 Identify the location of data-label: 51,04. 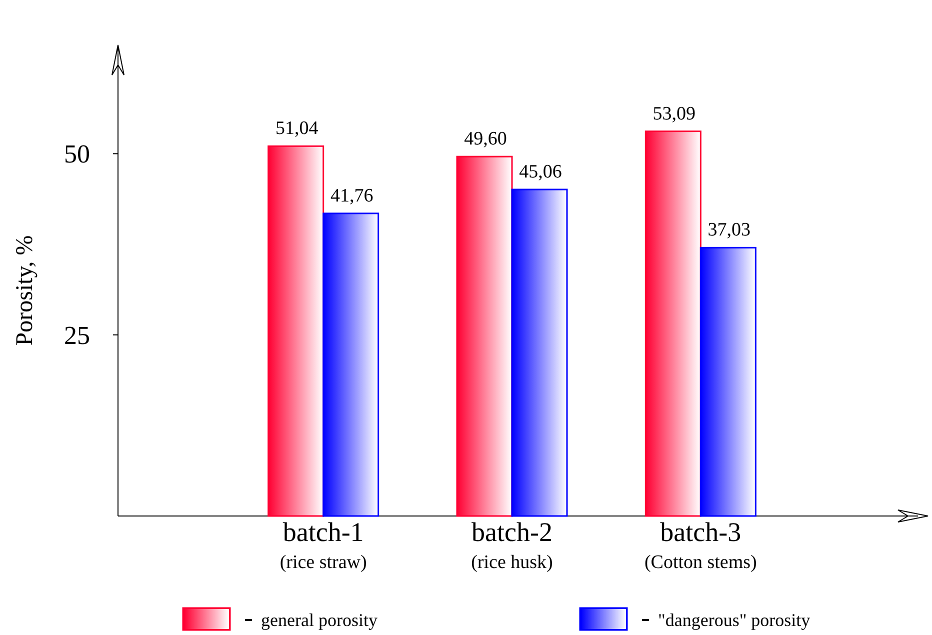
(297, 129).